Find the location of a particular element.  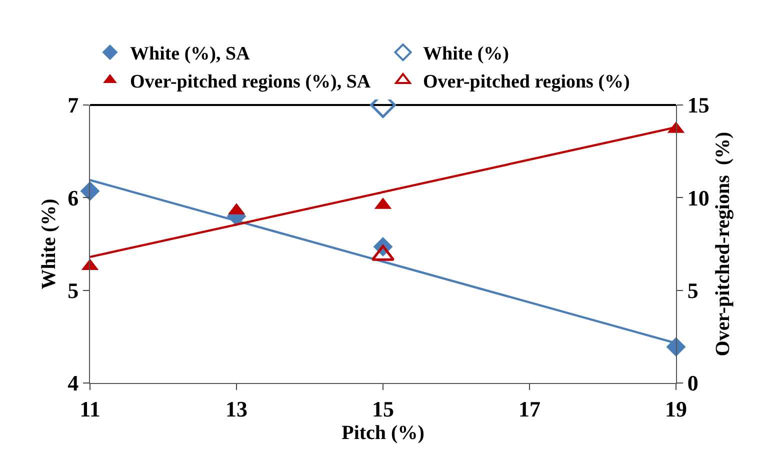

y2-tick-label: 10 is located at coordinates (698, 197).